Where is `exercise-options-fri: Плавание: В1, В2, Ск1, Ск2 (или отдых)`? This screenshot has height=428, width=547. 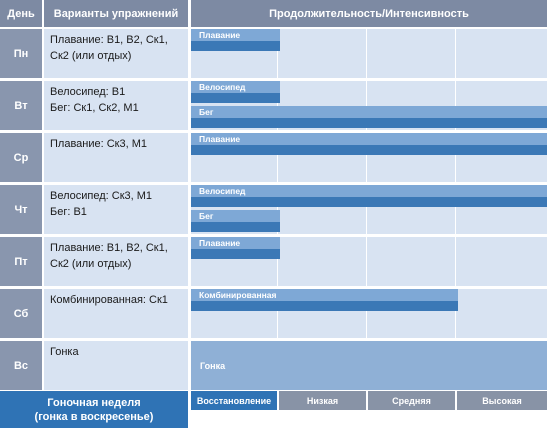
exercise-options-fri: Плавание: В1, В2, Ск1, Ск2 (или отдых) is located at coordinates (116, 261).